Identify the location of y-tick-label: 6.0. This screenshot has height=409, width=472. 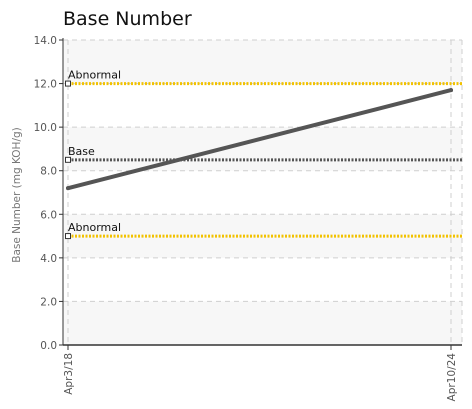
(48, 215).